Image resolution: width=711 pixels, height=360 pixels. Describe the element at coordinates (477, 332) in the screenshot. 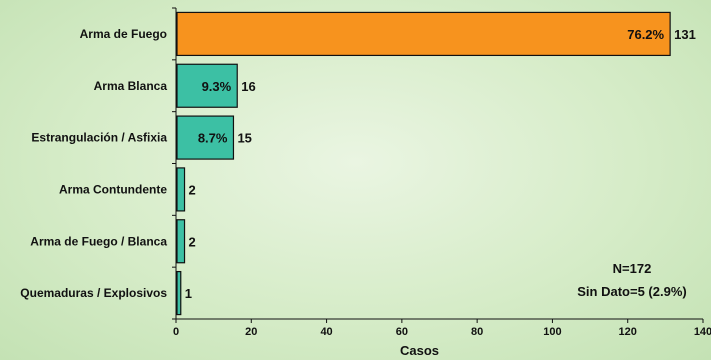

I see `x-tick-label: 80` at that location.